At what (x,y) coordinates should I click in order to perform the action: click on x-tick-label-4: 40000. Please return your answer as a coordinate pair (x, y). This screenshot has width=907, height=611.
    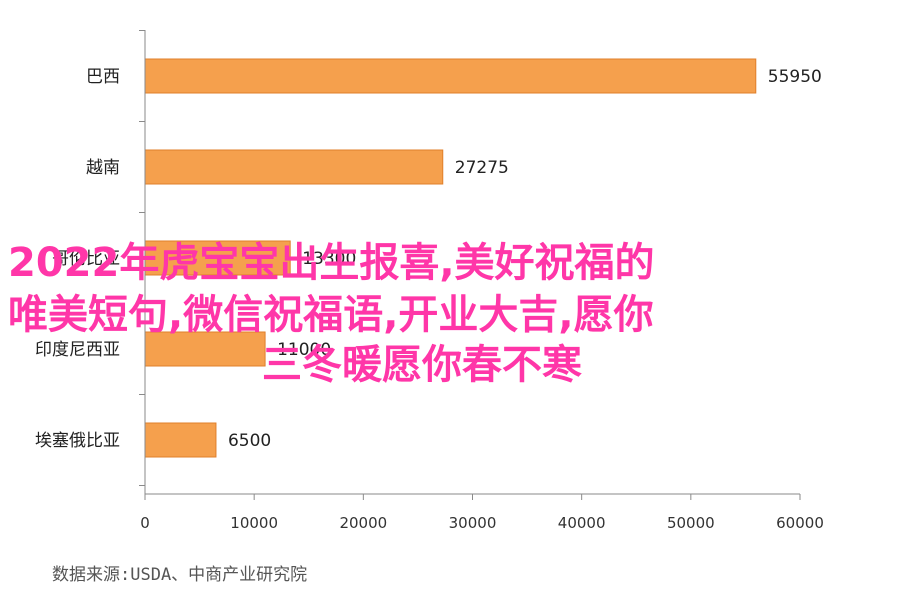
    Looking at the image, I should click on (582, 523).